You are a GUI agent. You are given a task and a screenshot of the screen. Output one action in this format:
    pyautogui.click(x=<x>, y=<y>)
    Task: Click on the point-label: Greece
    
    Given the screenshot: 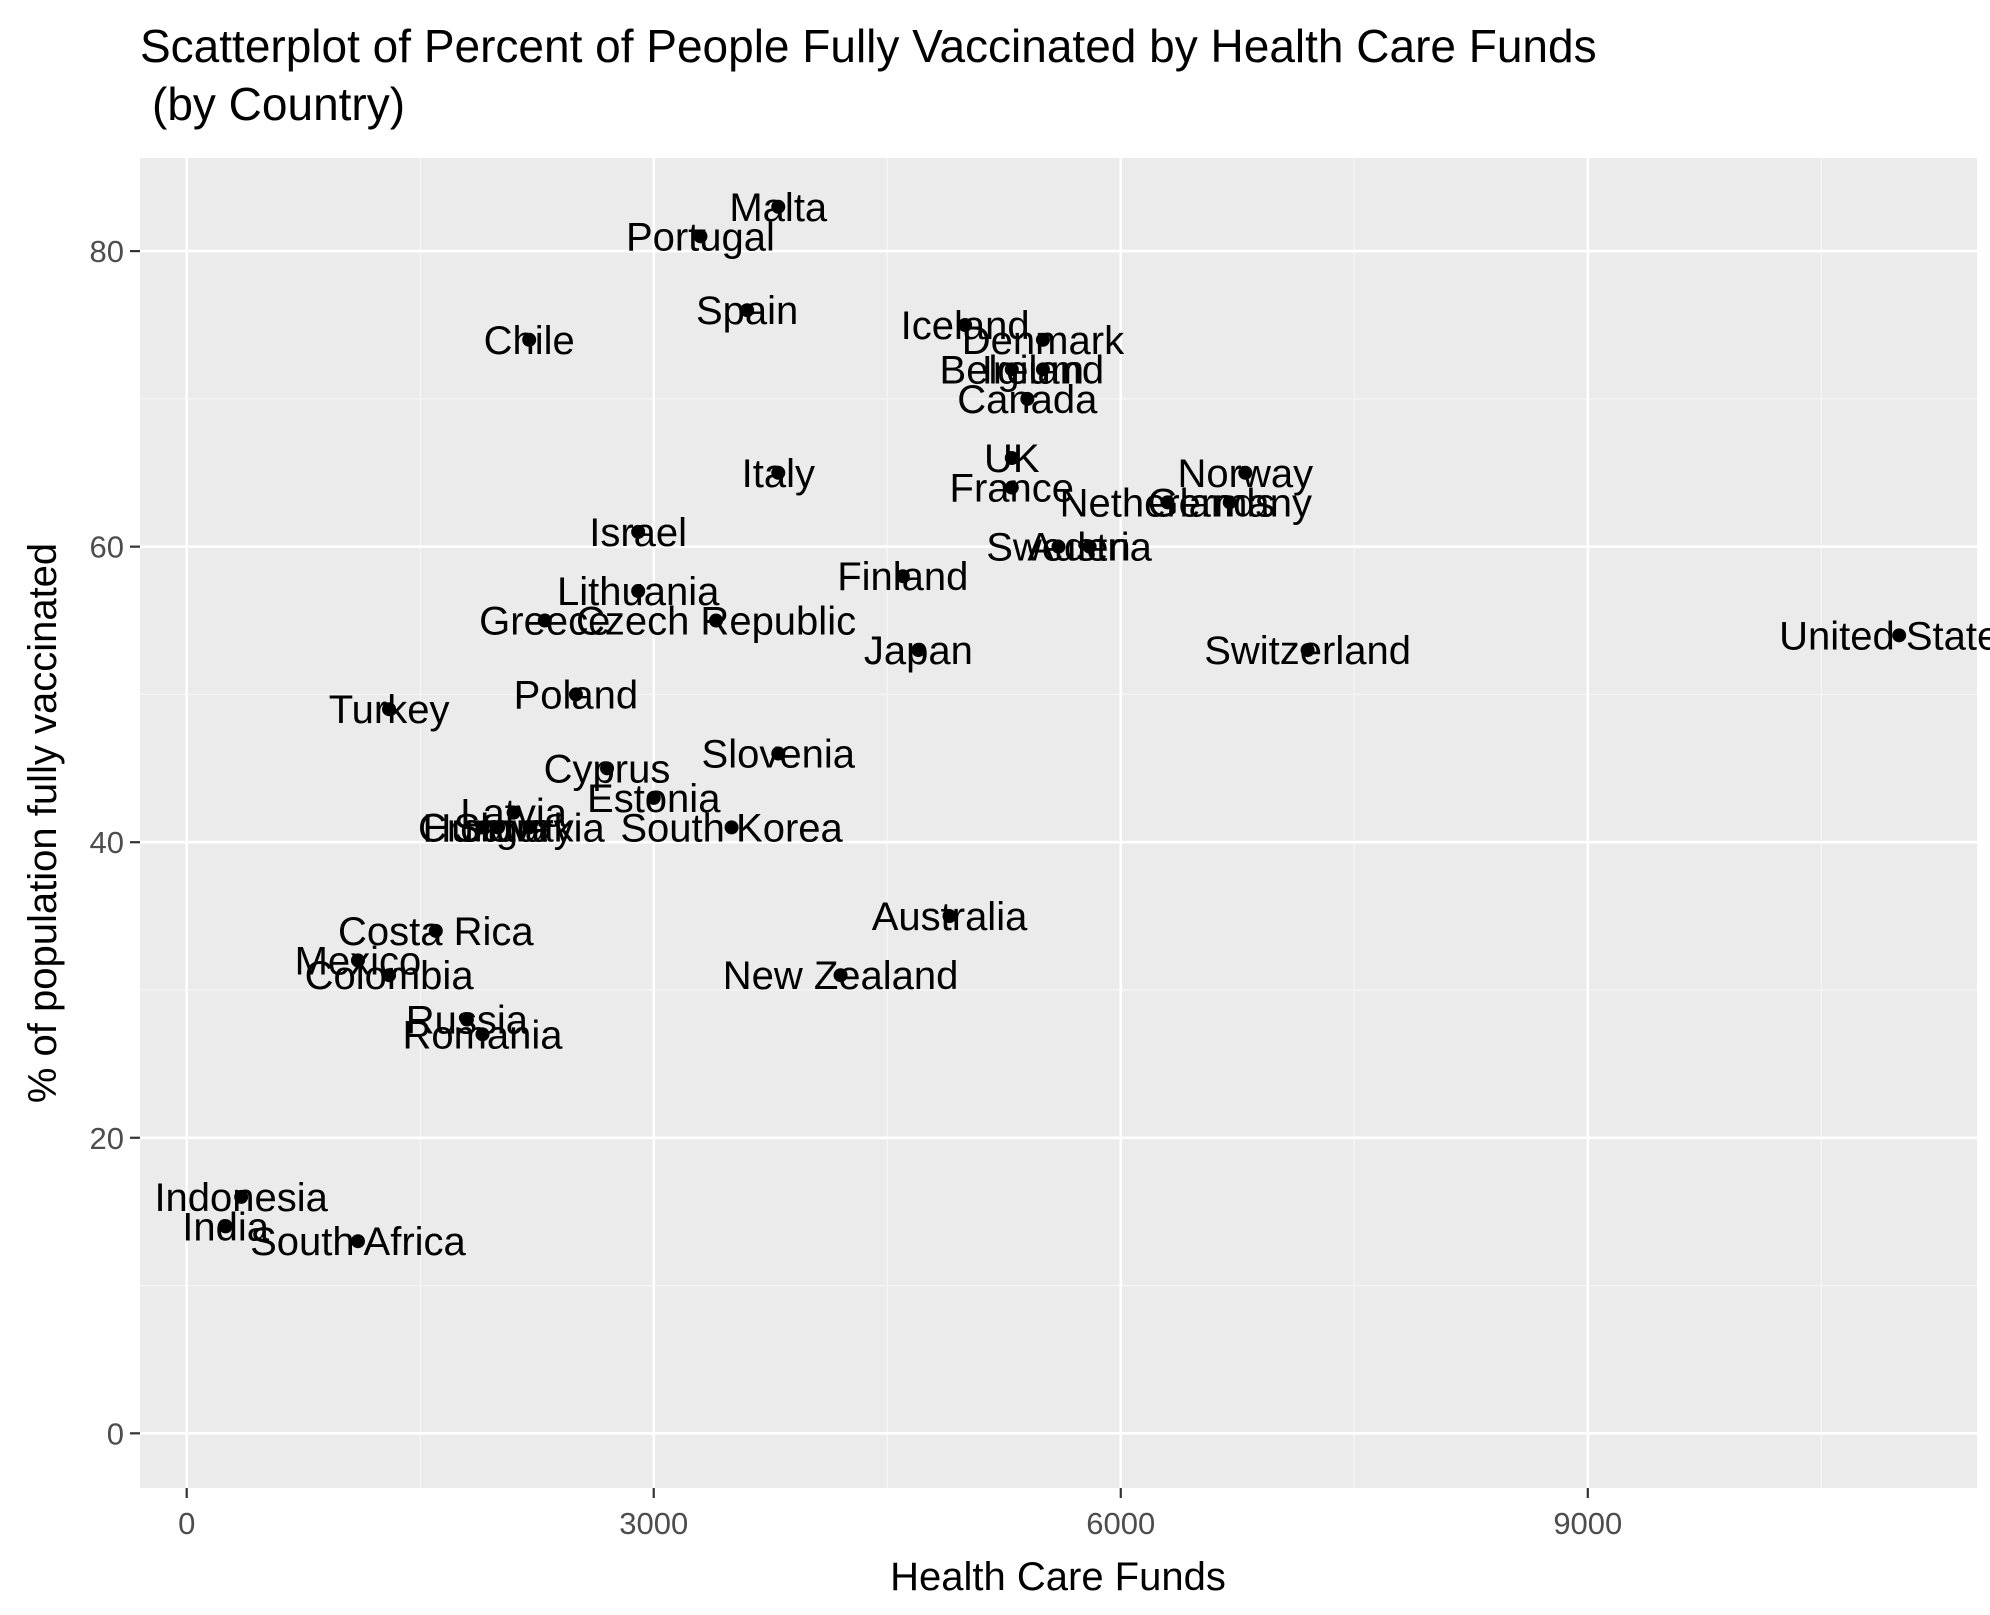 What is the action you would take?
    pyautogui.click(x=544, y=622)
    